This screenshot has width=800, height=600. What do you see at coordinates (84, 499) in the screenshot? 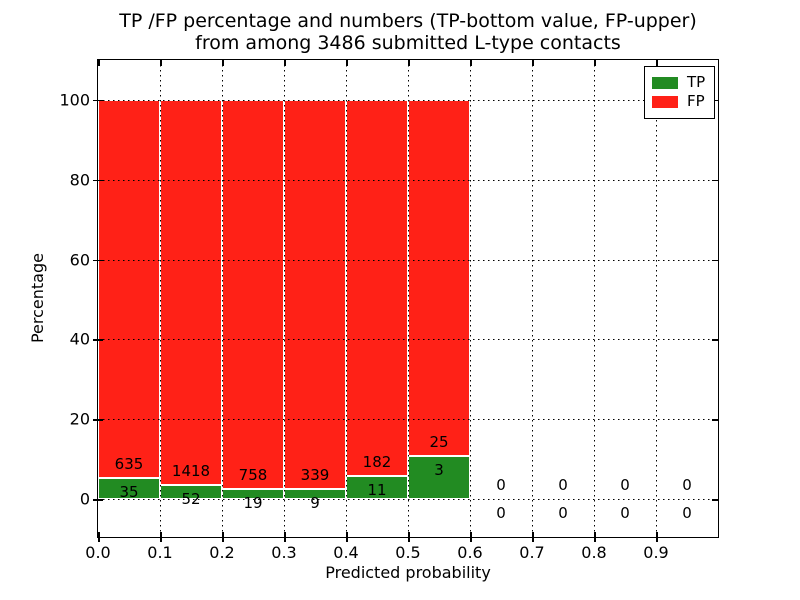
I see `y-tick-label: 0` at bounding box center [84, 499].